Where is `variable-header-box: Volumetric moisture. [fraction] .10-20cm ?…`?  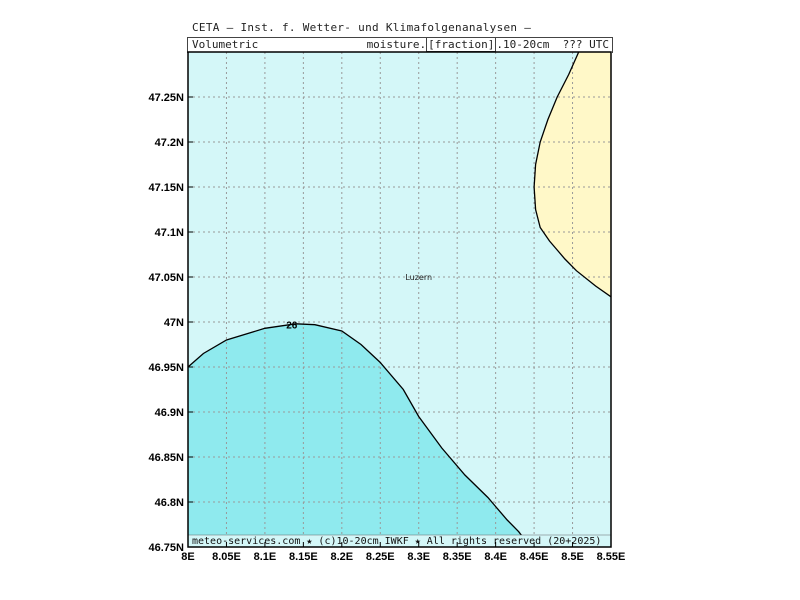
variable-header-box: Volumetric moisture. [fraction] .10-20cm ?… is located at coordinates (400, 45).